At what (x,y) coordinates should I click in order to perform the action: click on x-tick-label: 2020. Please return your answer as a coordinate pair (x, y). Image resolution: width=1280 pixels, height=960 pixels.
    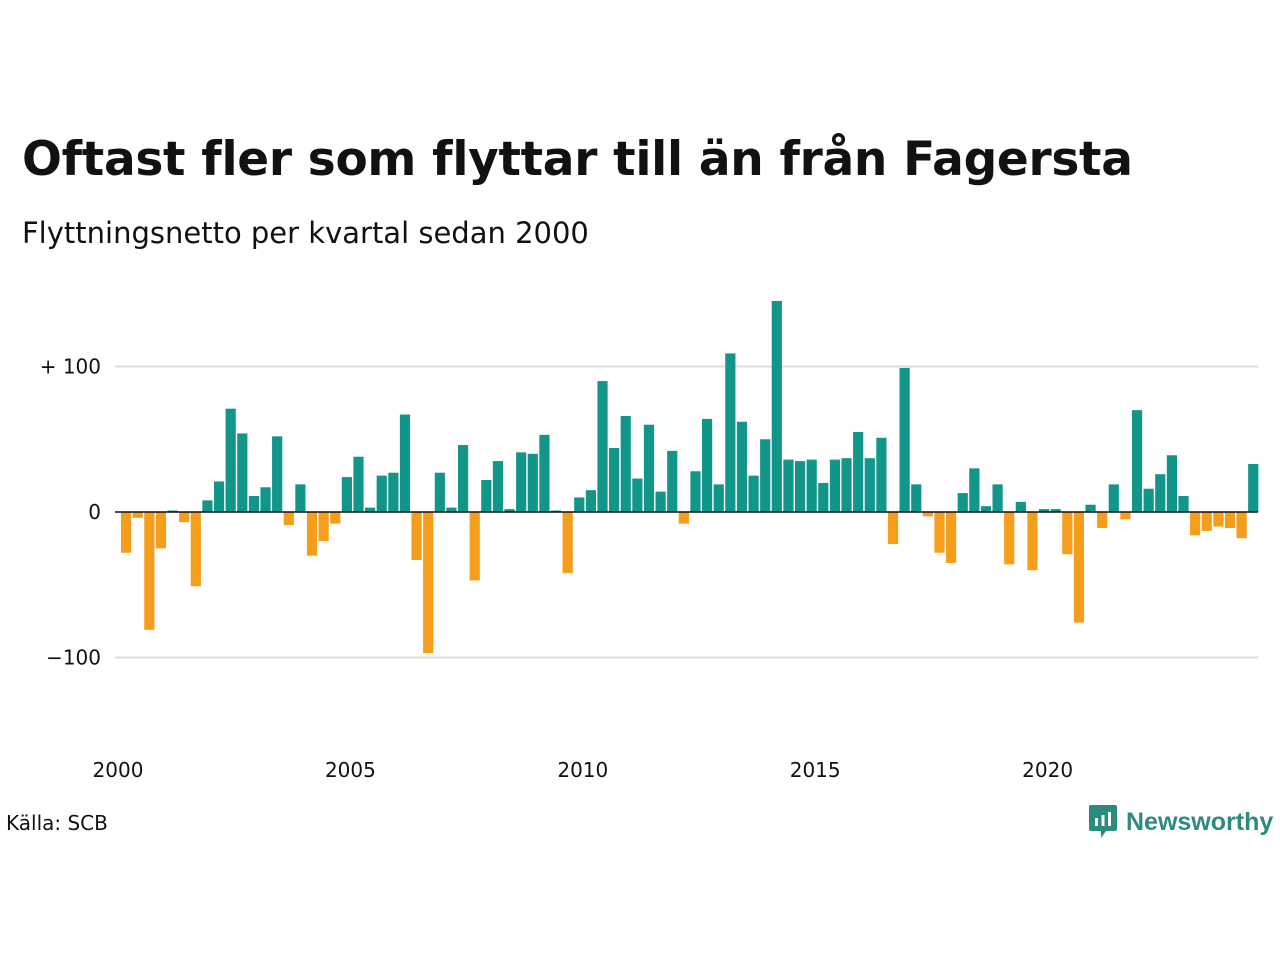
    Looking at the image, I should click on (1047, 770).